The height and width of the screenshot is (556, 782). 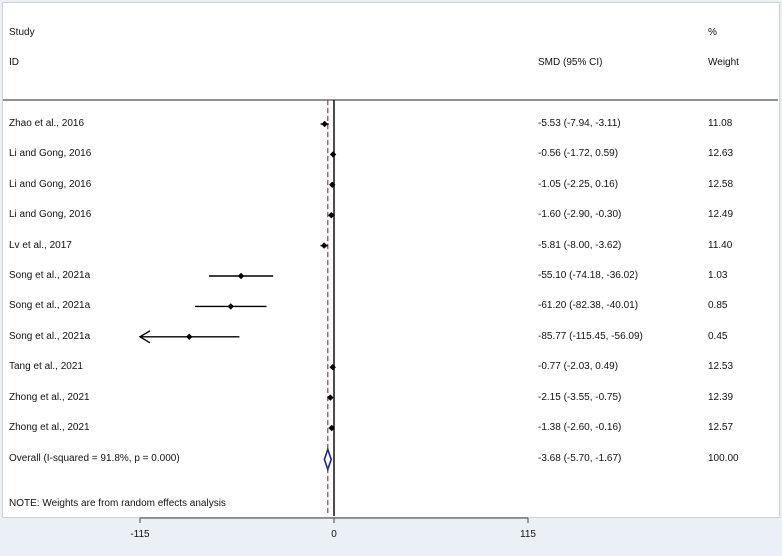 I want to click on study-ci-text: -55.10 (-74.18, -36.02), so click(x=588, y=275).